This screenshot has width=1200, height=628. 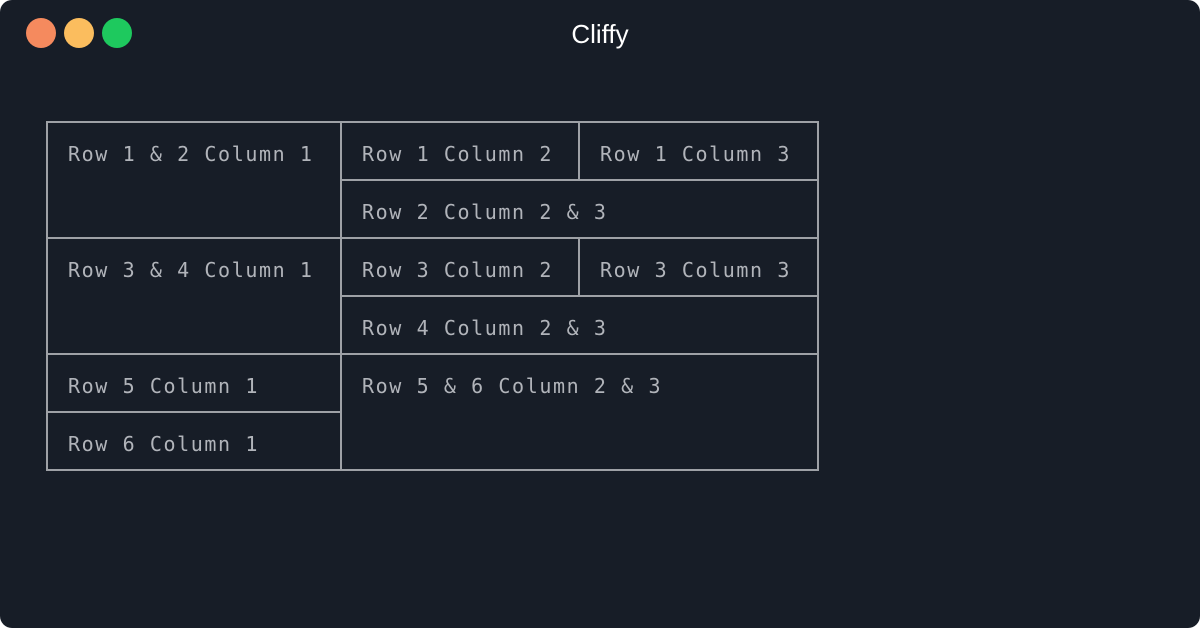 I want to click on table-cell: Row 3 Column 3, so click(x=698, y=267).